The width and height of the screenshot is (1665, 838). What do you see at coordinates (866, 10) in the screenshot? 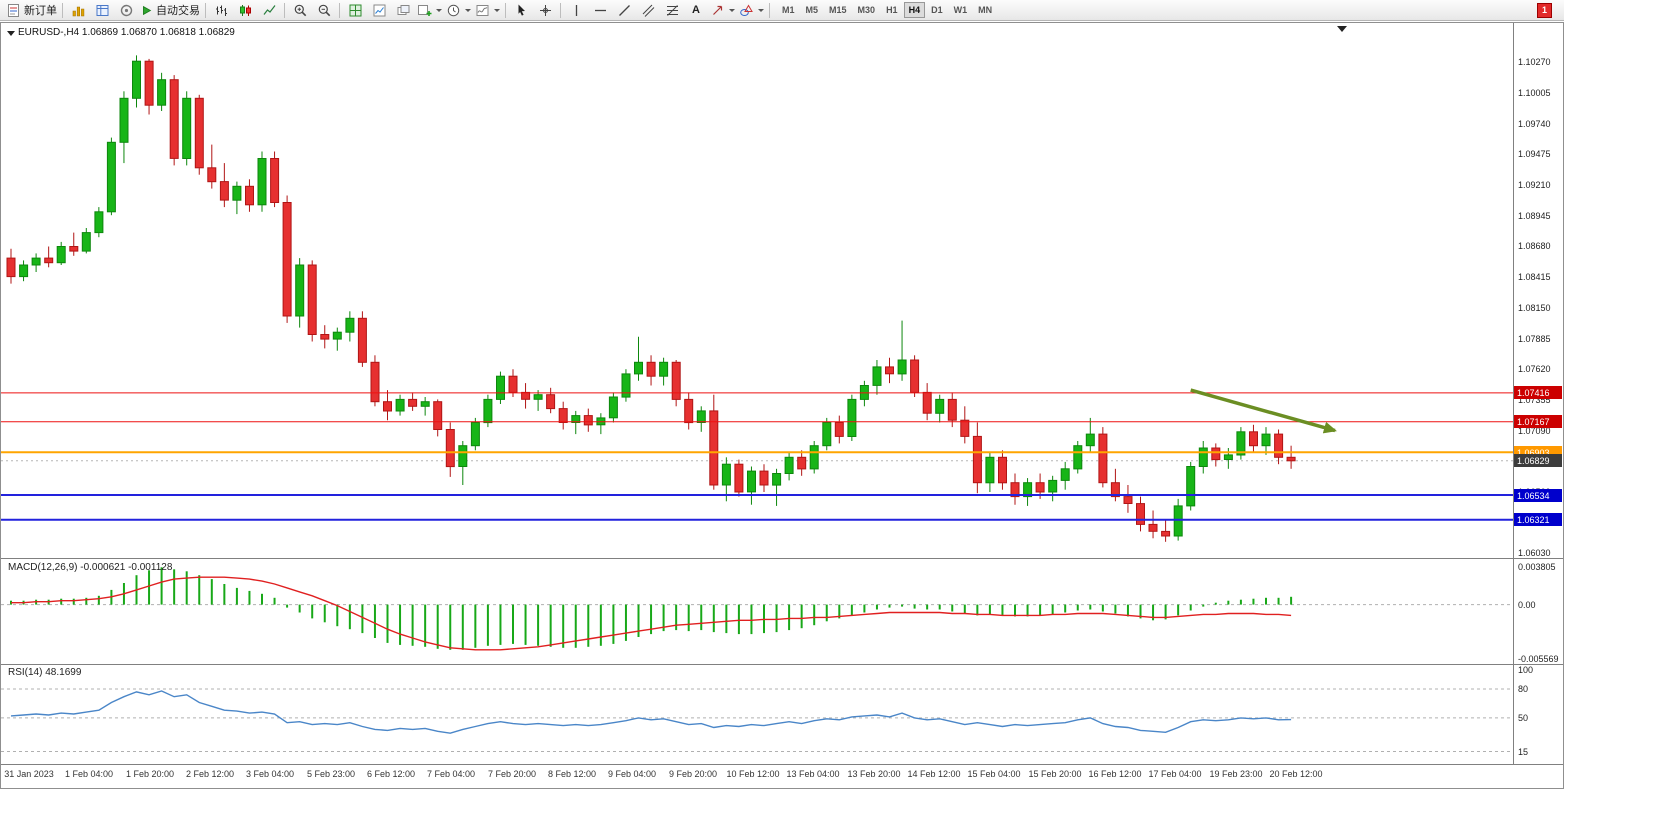
I see `timeframe-button-m30: M30` at bounding box center [866, 10].